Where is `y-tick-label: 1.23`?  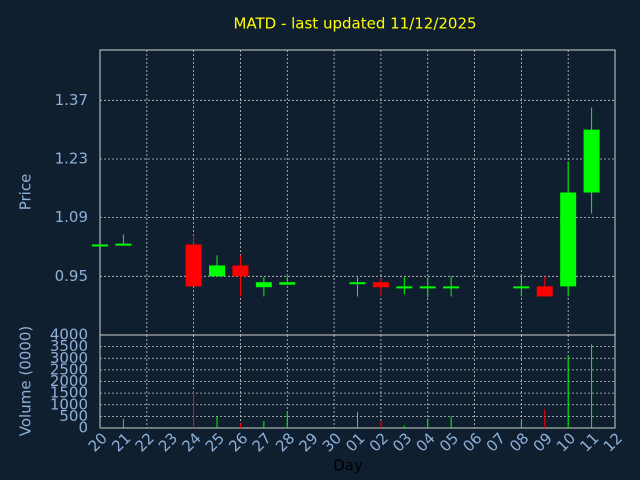 y-tick-label: 1.23 is located at coordinates (71, 158).